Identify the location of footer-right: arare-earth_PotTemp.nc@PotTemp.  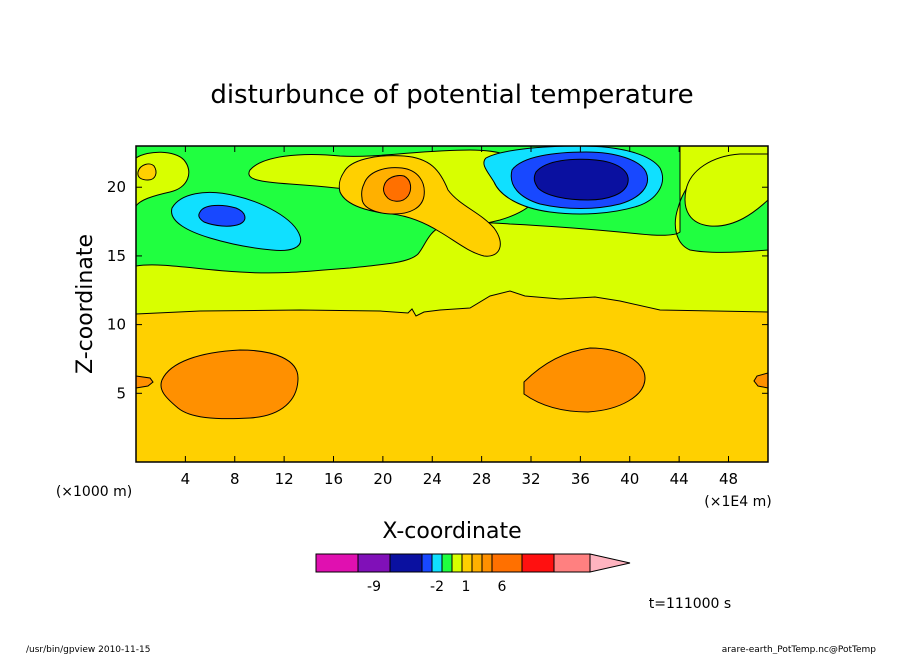
(799, 649).